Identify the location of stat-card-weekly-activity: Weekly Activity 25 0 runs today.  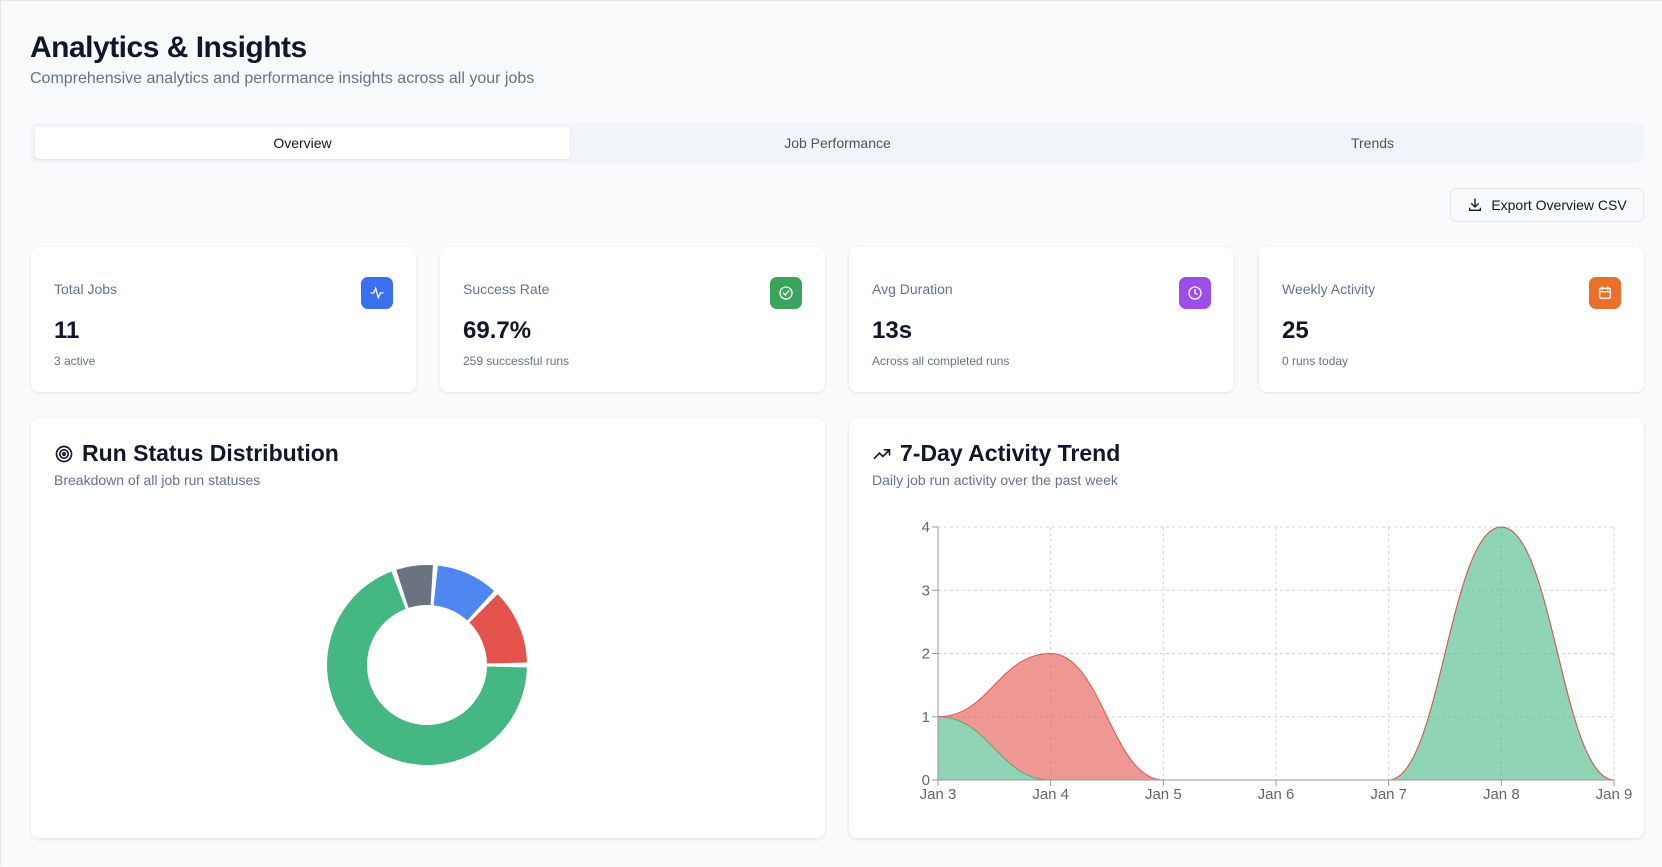
(1451, 319).